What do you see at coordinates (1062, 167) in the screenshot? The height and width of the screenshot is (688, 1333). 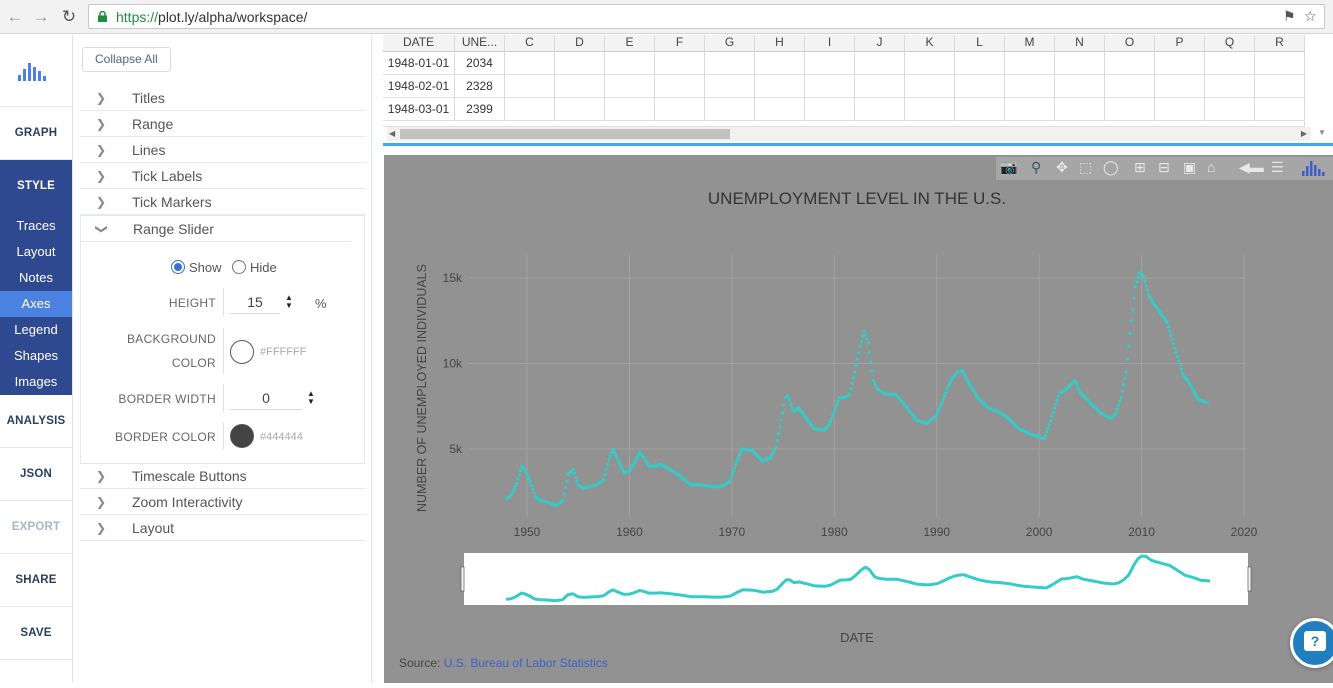 I see `pan-icon: ✥` at bounding box center [1062, 167].